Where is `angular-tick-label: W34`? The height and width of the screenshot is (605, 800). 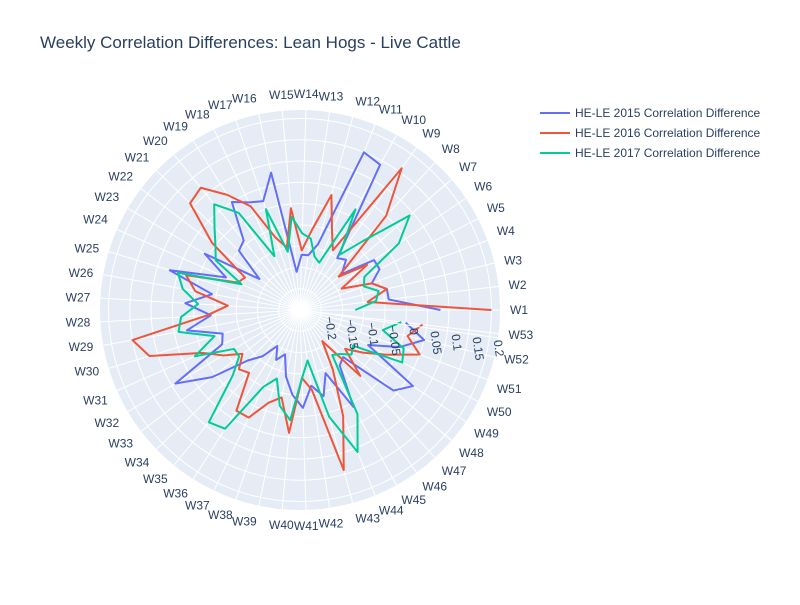
angular-tick-label: W34 is located at coordinates (137, 462).